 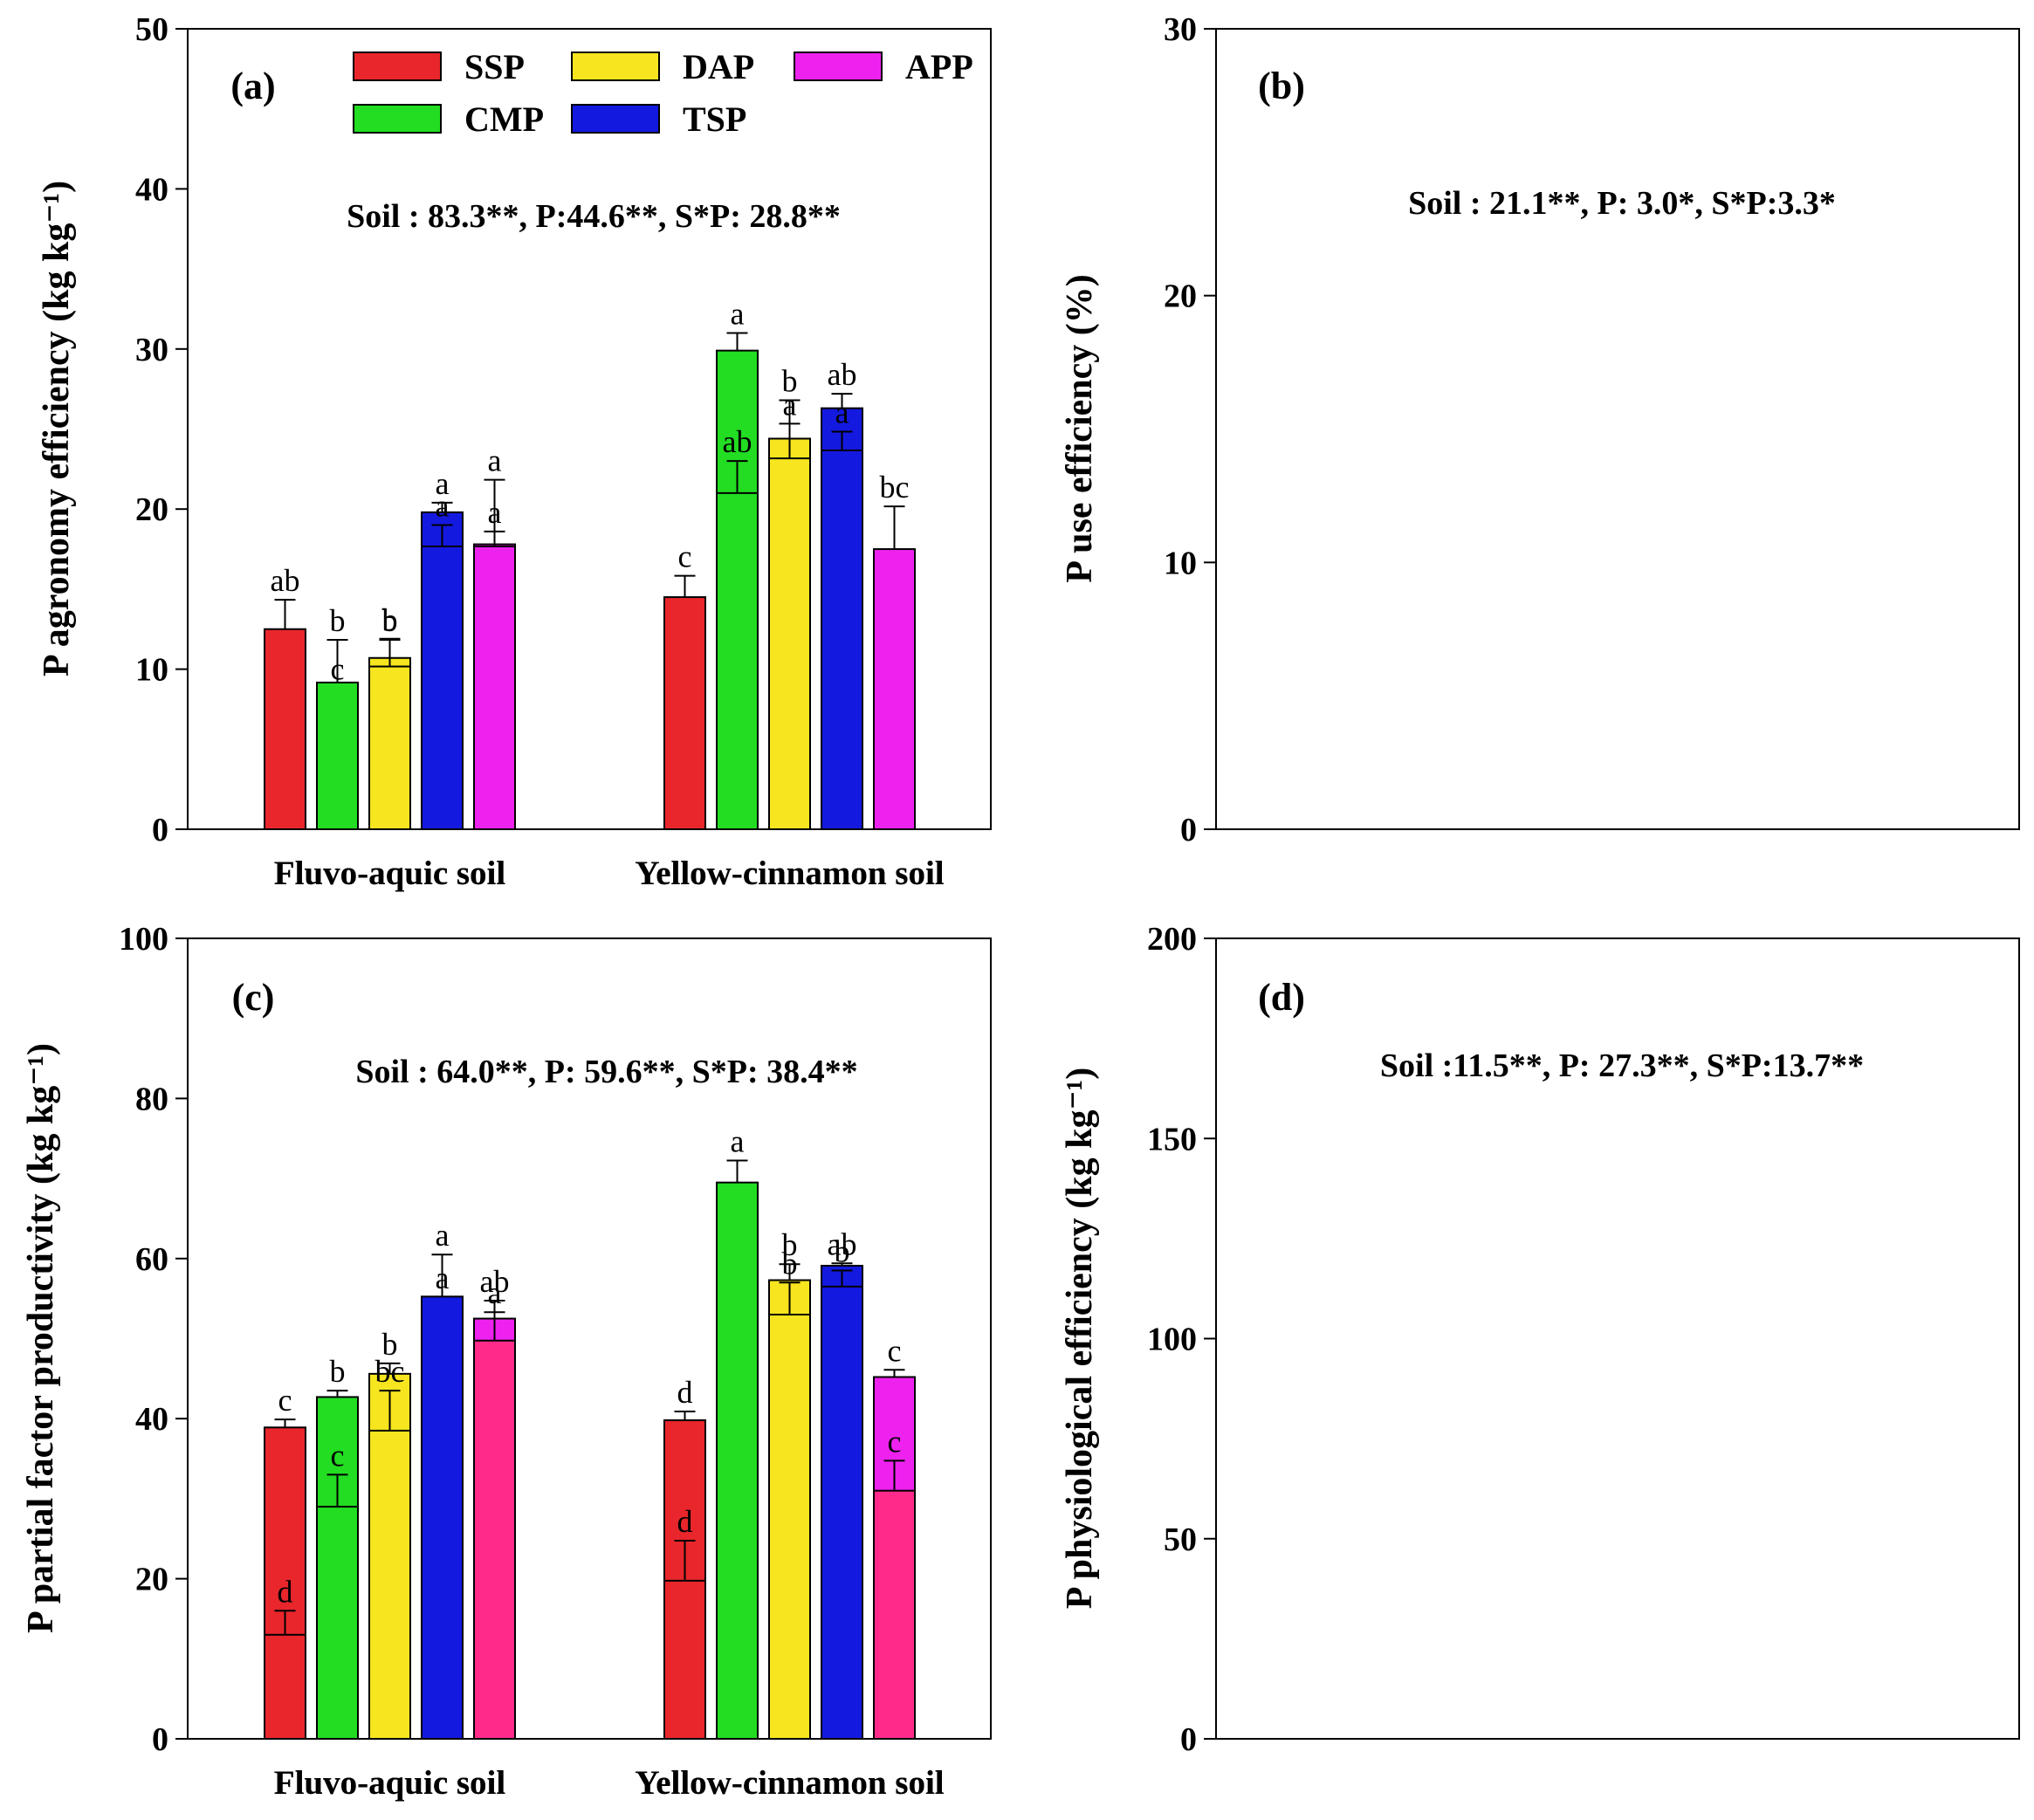 I want to click on y-axis-label: P agronomy efficiency (kg kg⁻¹), so click(x=57, y=428).